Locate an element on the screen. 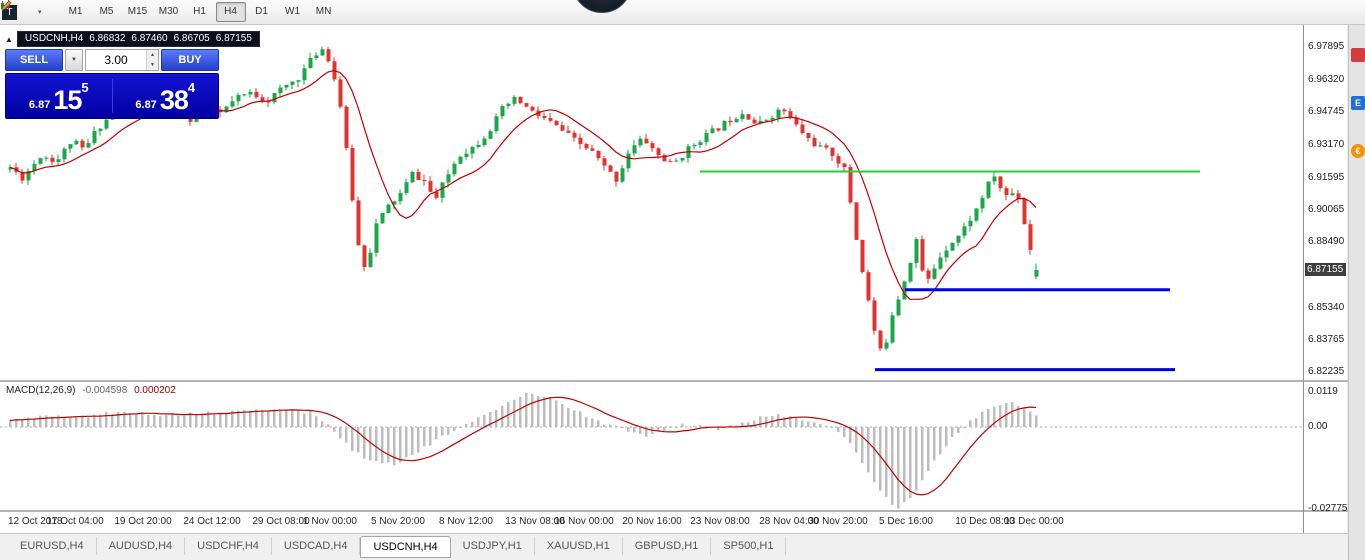 Image resolution: width=1365 pixels, height=560 pixels. buy-button: BUY is located at coordinates (190, 60).